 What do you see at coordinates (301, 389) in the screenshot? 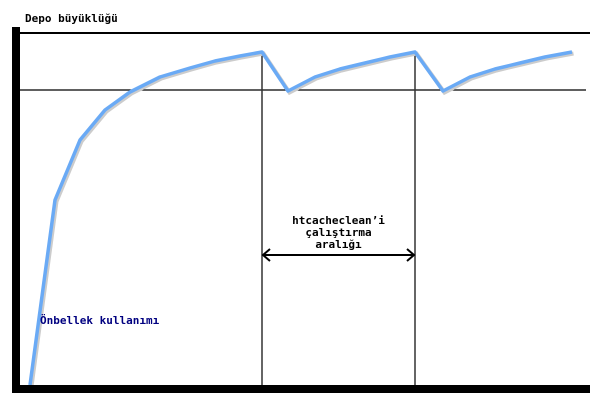
I see `x-axis` at bounding box center [301, 389].